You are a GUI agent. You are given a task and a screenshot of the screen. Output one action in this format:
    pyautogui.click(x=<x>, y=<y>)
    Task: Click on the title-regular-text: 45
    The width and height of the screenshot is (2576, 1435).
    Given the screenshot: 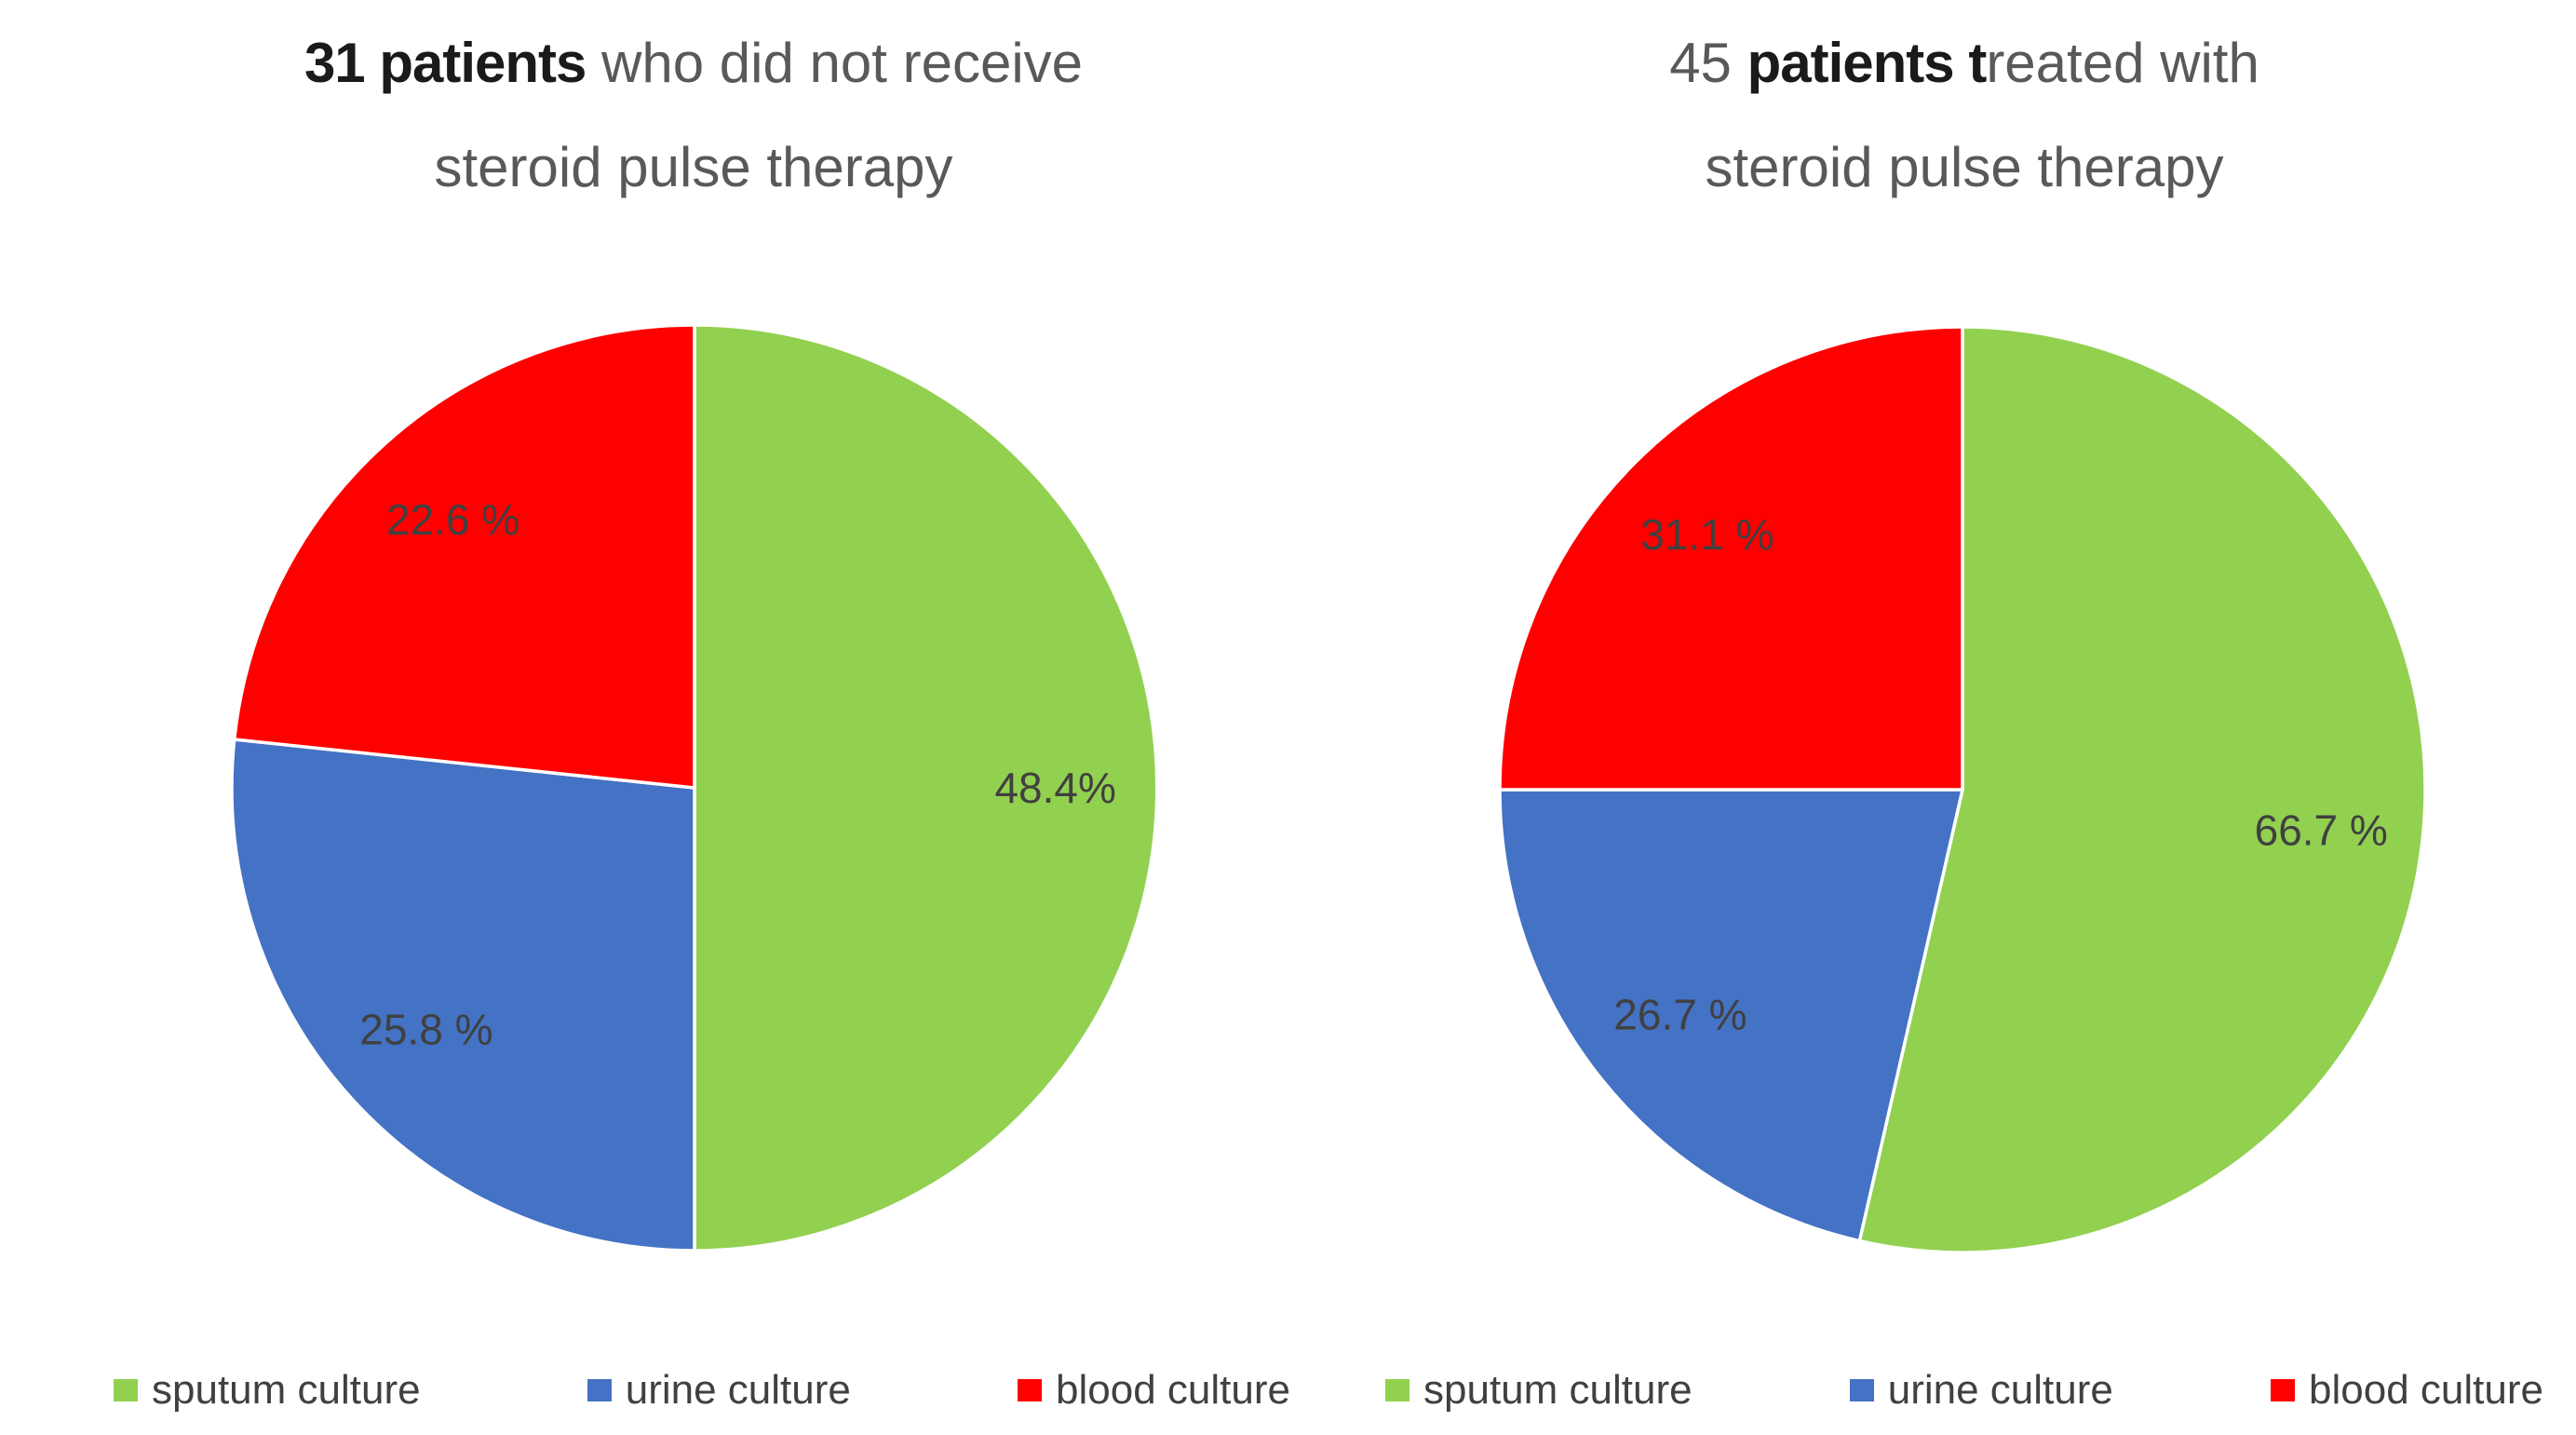 What is the action you would take?
    pyautogui.click(x=1708, y=63)
    